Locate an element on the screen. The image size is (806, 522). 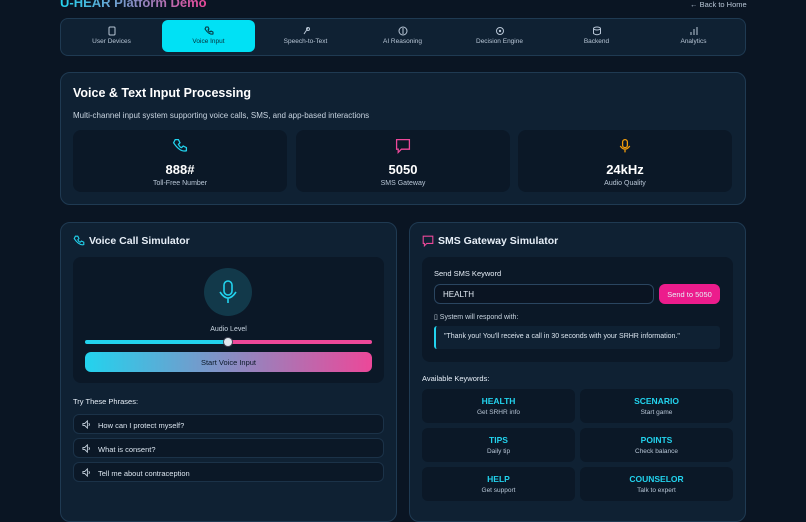
label: How can I protect myself? is located at coordinates (141, 425).